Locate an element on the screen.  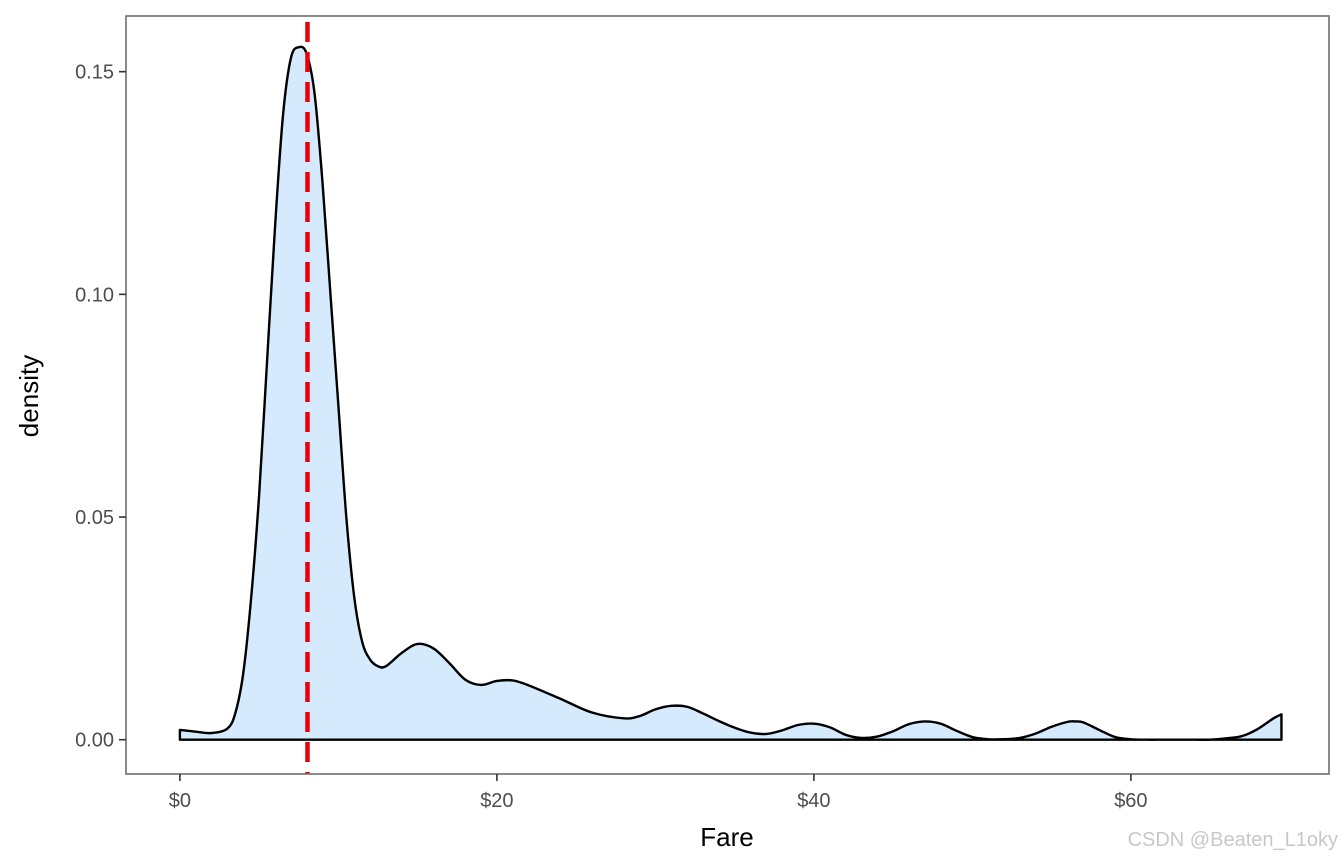
x-tick-label: $40 is located at coordinates (813, 801).